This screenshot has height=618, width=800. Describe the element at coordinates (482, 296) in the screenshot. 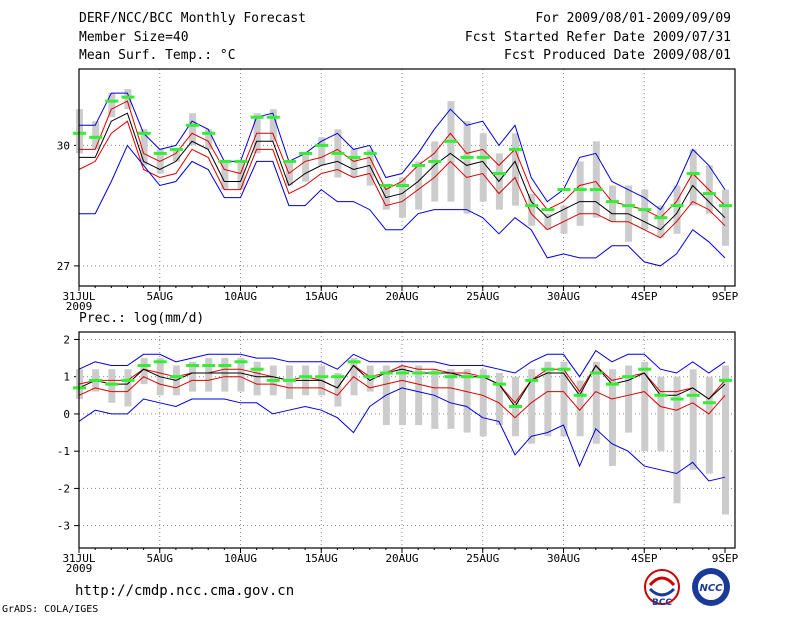

I see `temp-x-tick-label: 25AUG` at that location.